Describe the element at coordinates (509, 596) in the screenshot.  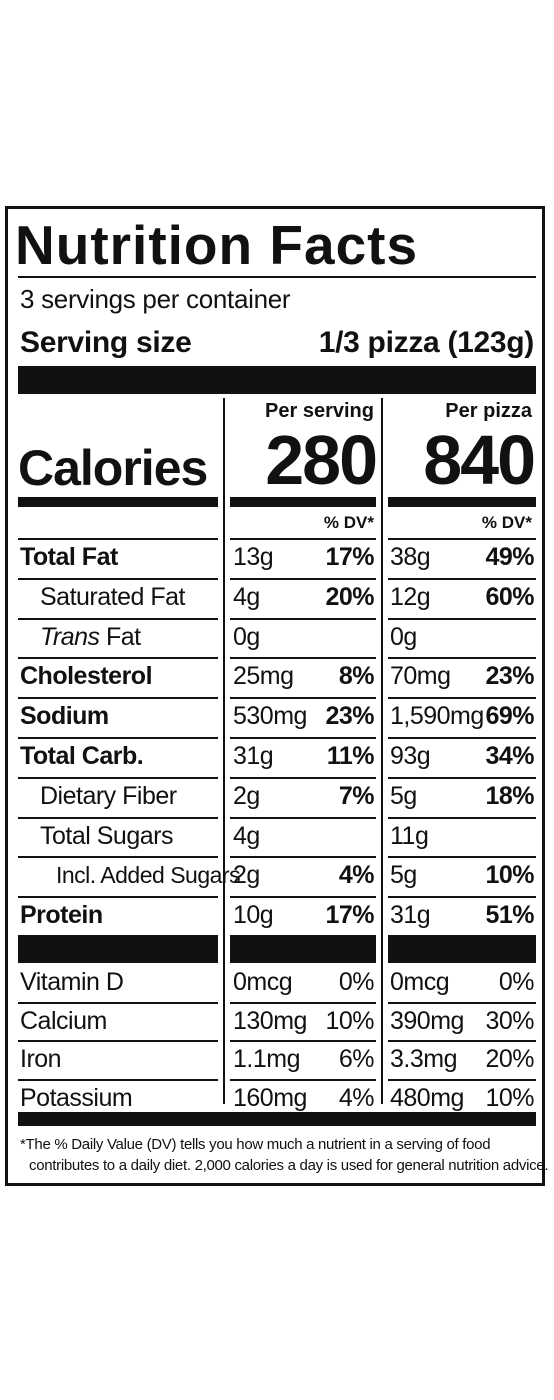
I see `nutrient-dv-per-pizza: 60%` at that location.